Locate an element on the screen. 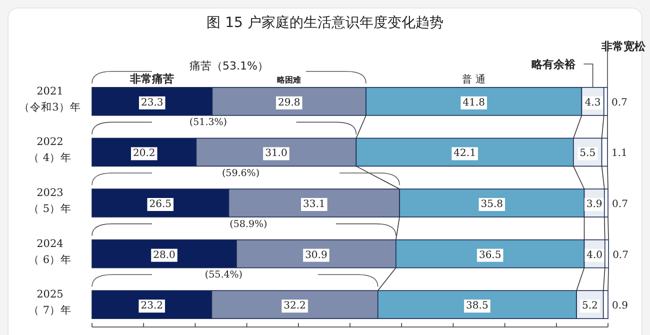 This screenshot has width=650, height=335. data-label: 4.3 is located at coordinates (592, 102).